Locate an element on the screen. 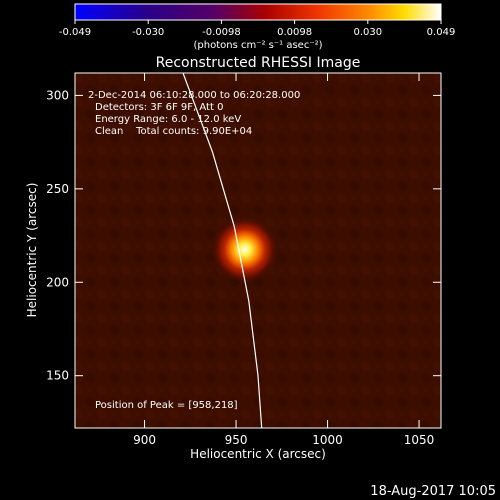  info-peak-position: Position of Peak = [958,218] is located at coordinates (166, 405).